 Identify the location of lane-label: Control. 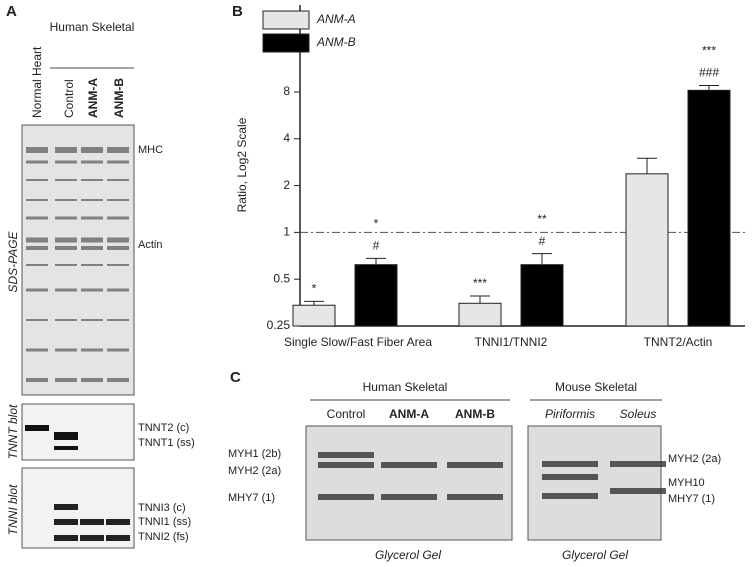
(69, 98).